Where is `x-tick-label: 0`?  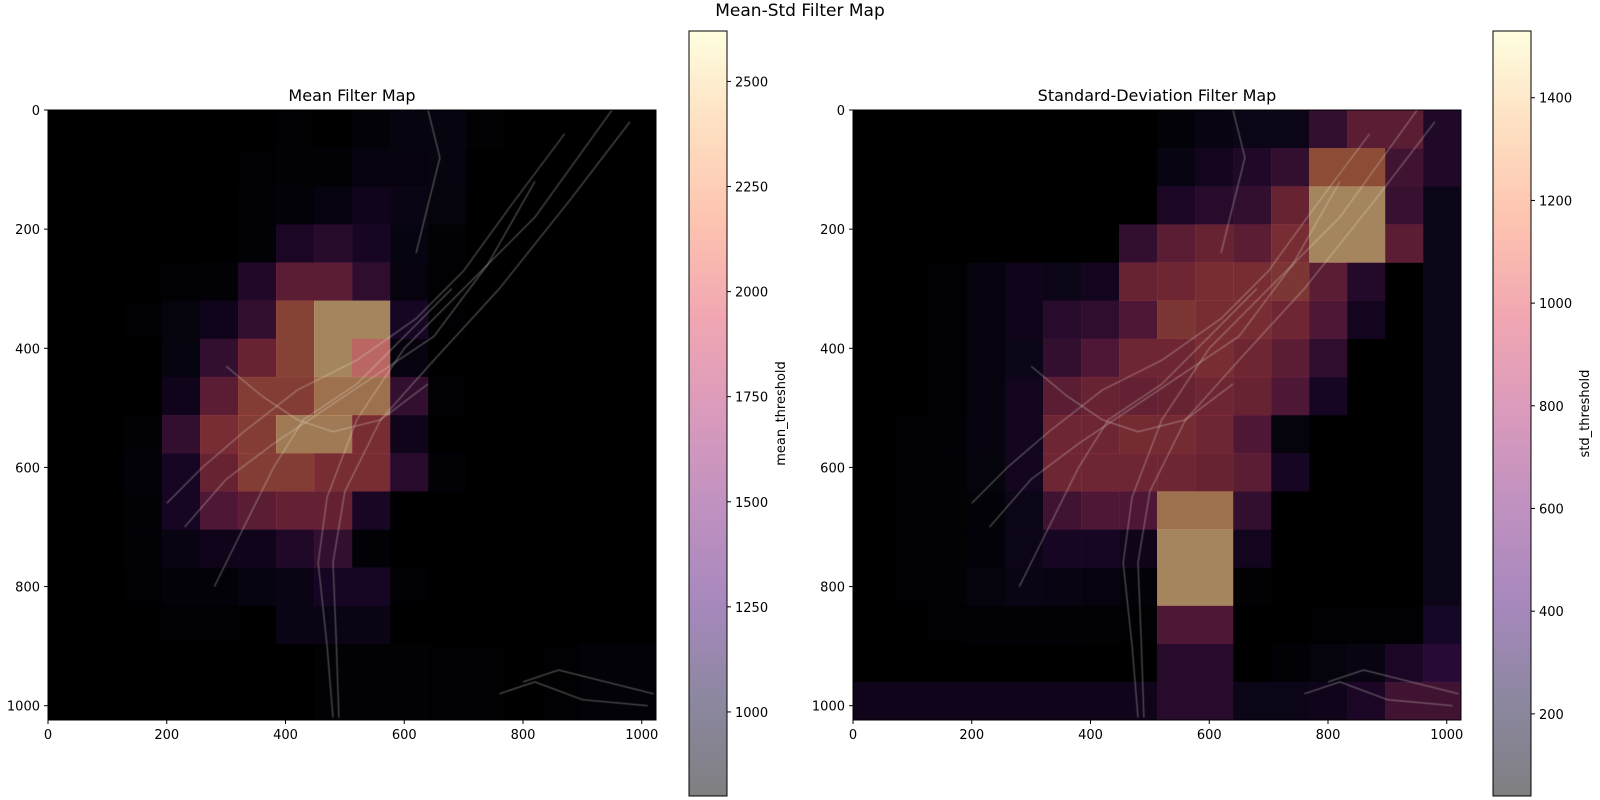 x-tick-label: 0 is located at coordinates (853, 735).